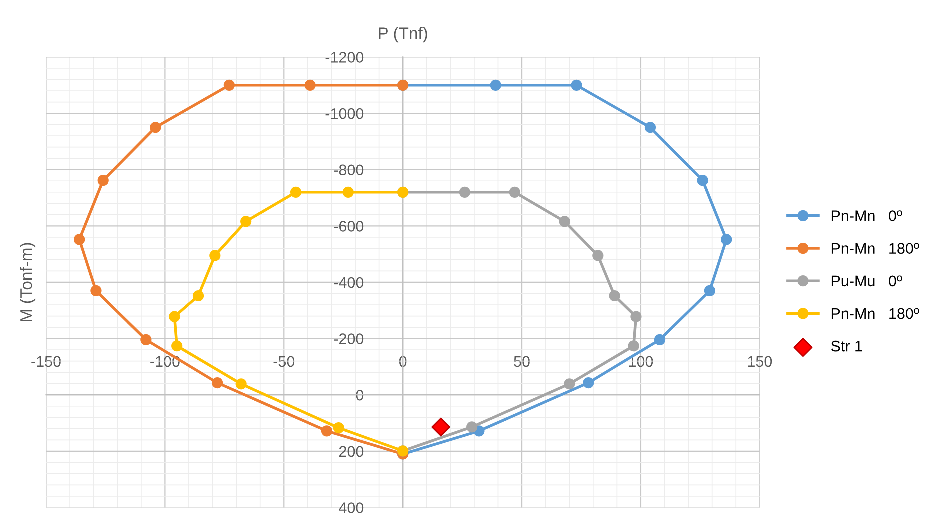 This screenshot has width=944, height=530. What do you see at coordinates (867, 281) in the screenshot?
I see `legend-label: Pu-Mu 0º` at bounding box center [867, 281].